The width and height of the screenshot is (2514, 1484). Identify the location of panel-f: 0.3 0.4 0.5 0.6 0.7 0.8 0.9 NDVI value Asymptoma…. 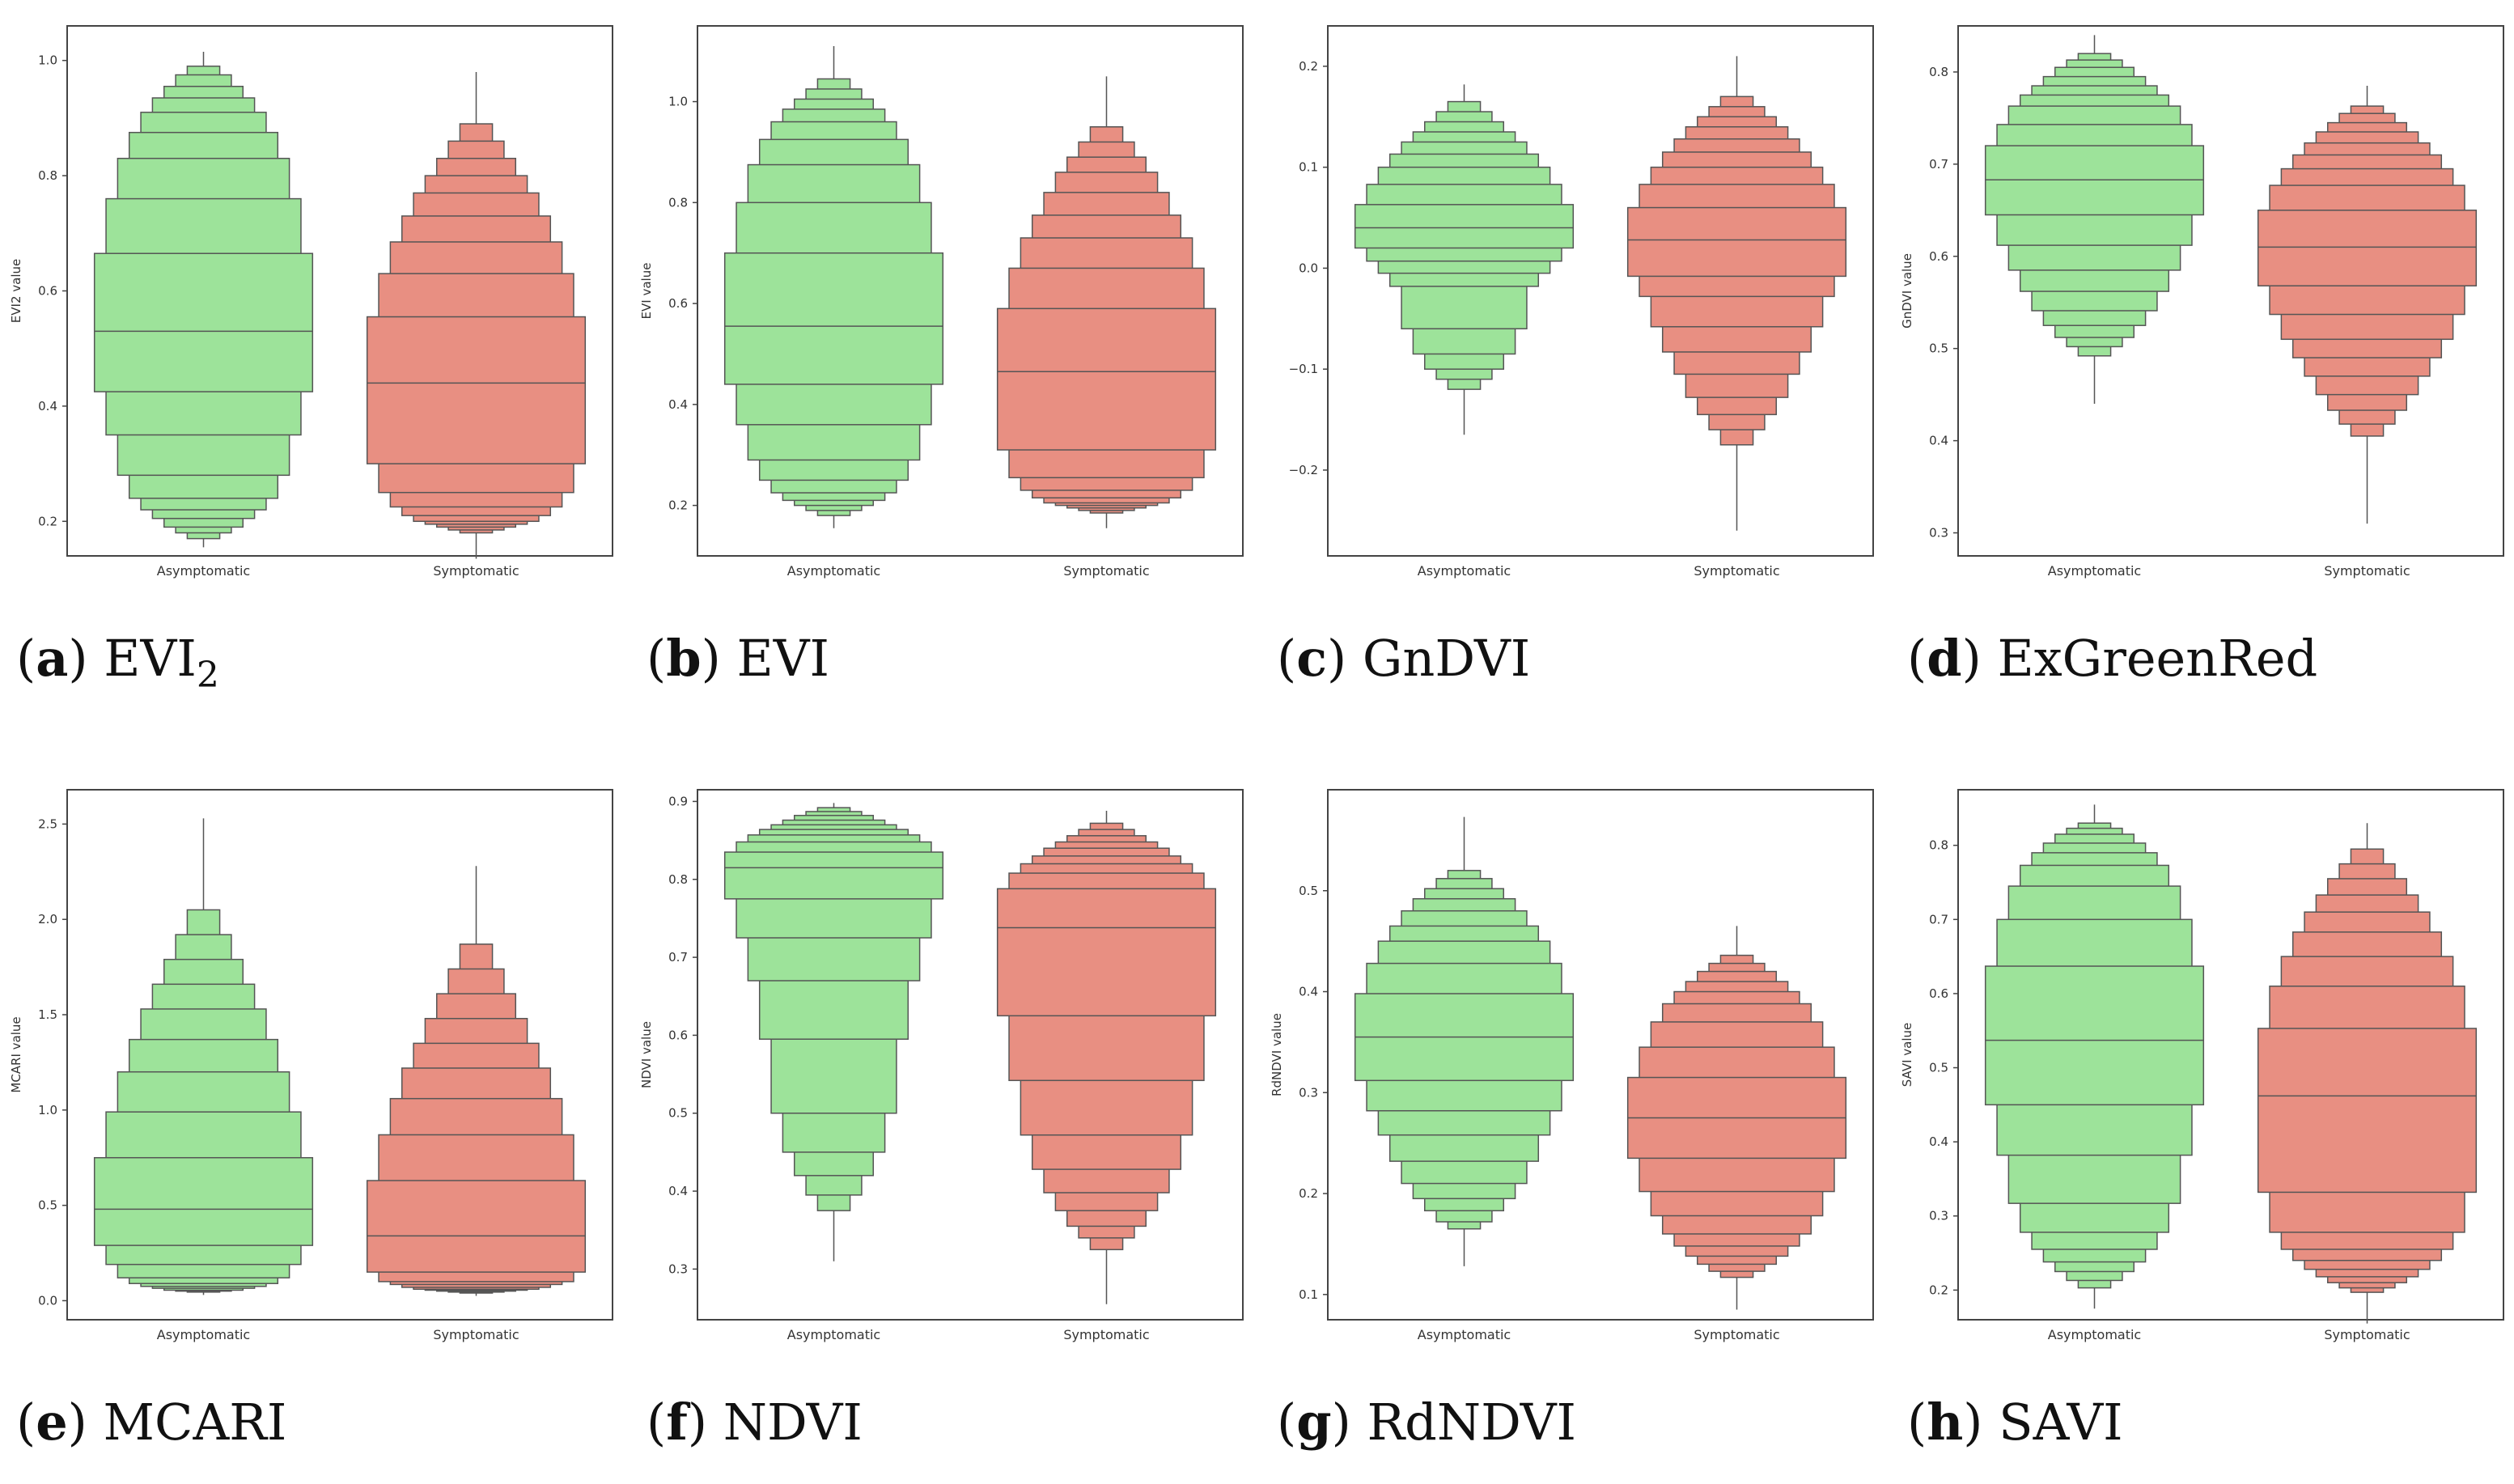
(942, 1121).